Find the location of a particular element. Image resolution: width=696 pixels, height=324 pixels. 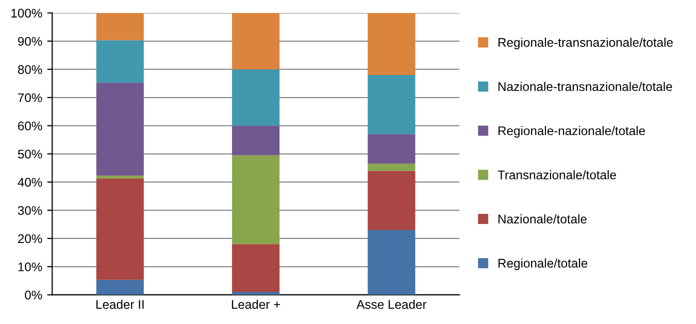

x-tick-label: Leader + is located at coordinates (256, 304).